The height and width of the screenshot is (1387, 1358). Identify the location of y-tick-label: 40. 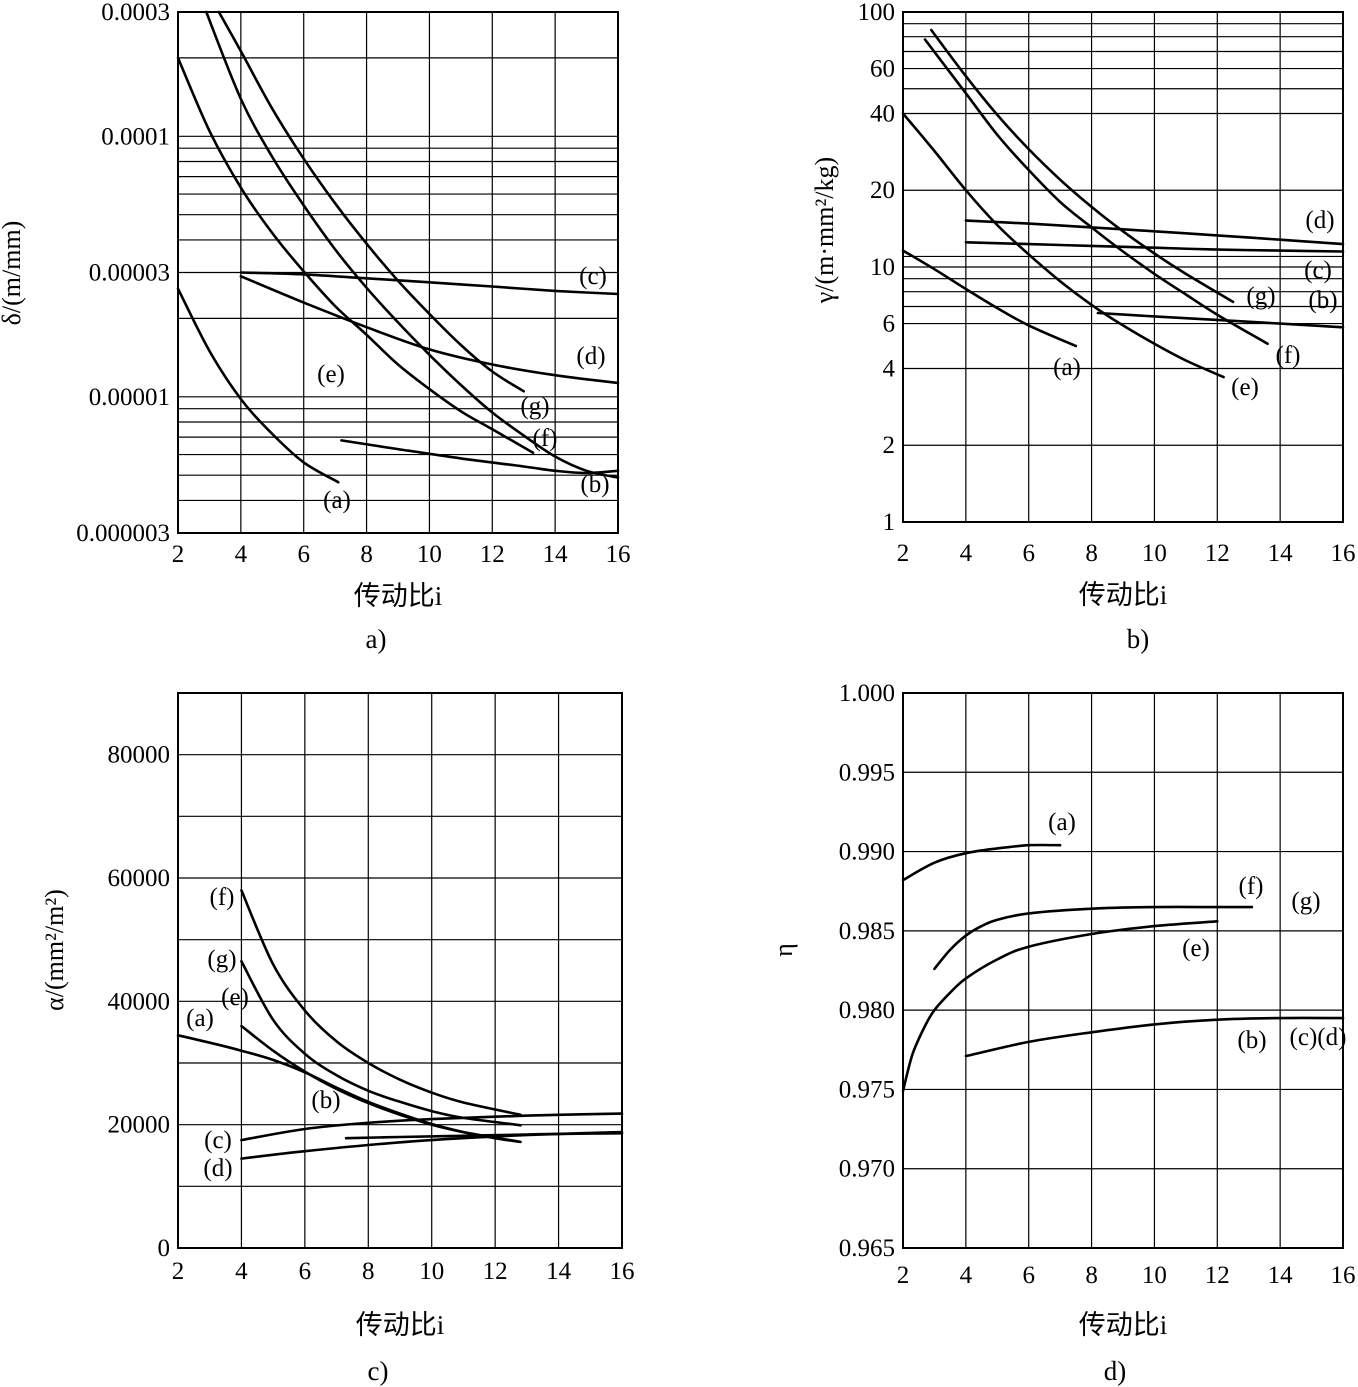
(882, 113).